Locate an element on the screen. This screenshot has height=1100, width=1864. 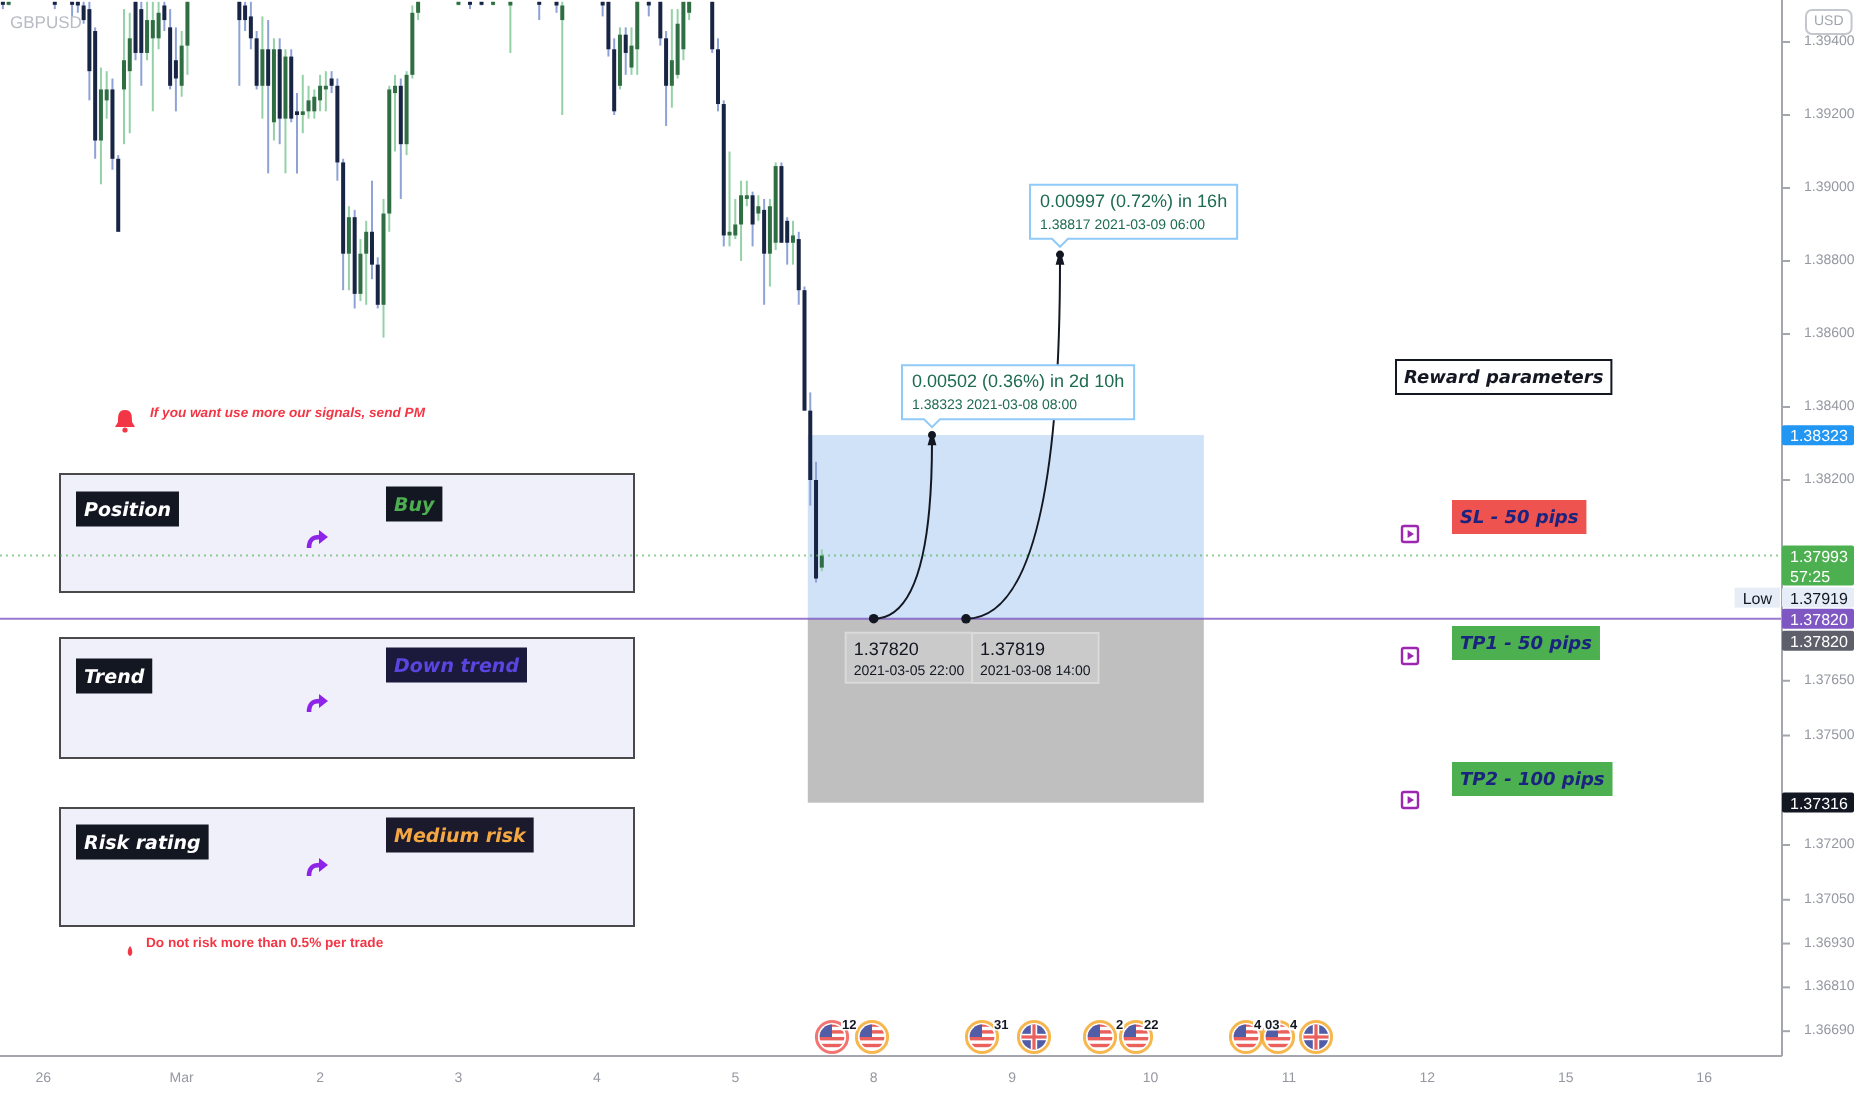
annotation: Low is located at coordinates (1757, 598).